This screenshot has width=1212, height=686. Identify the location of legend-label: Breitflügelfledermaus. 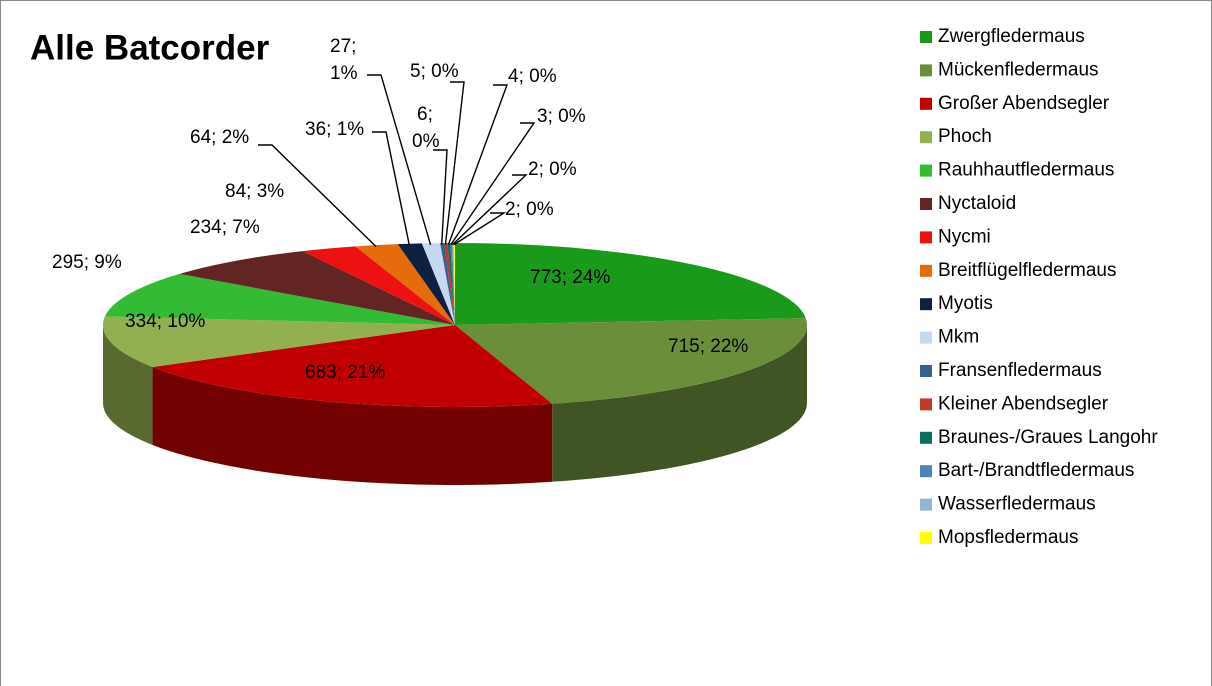
(1027, 270).